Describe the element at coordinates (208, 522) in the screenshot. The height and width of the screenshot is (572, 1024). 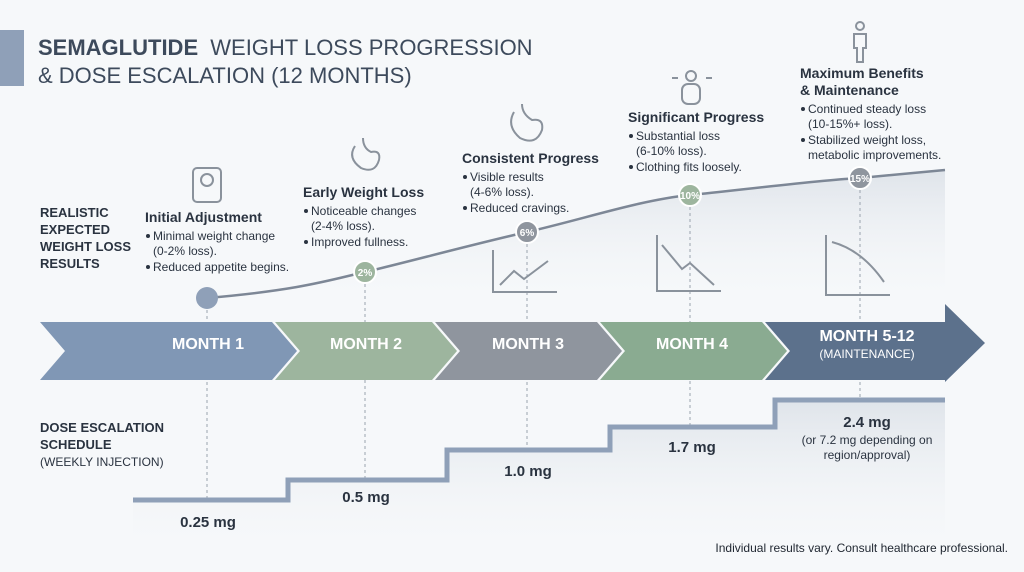
I see `dose-value: 0.25 mg` at that location.